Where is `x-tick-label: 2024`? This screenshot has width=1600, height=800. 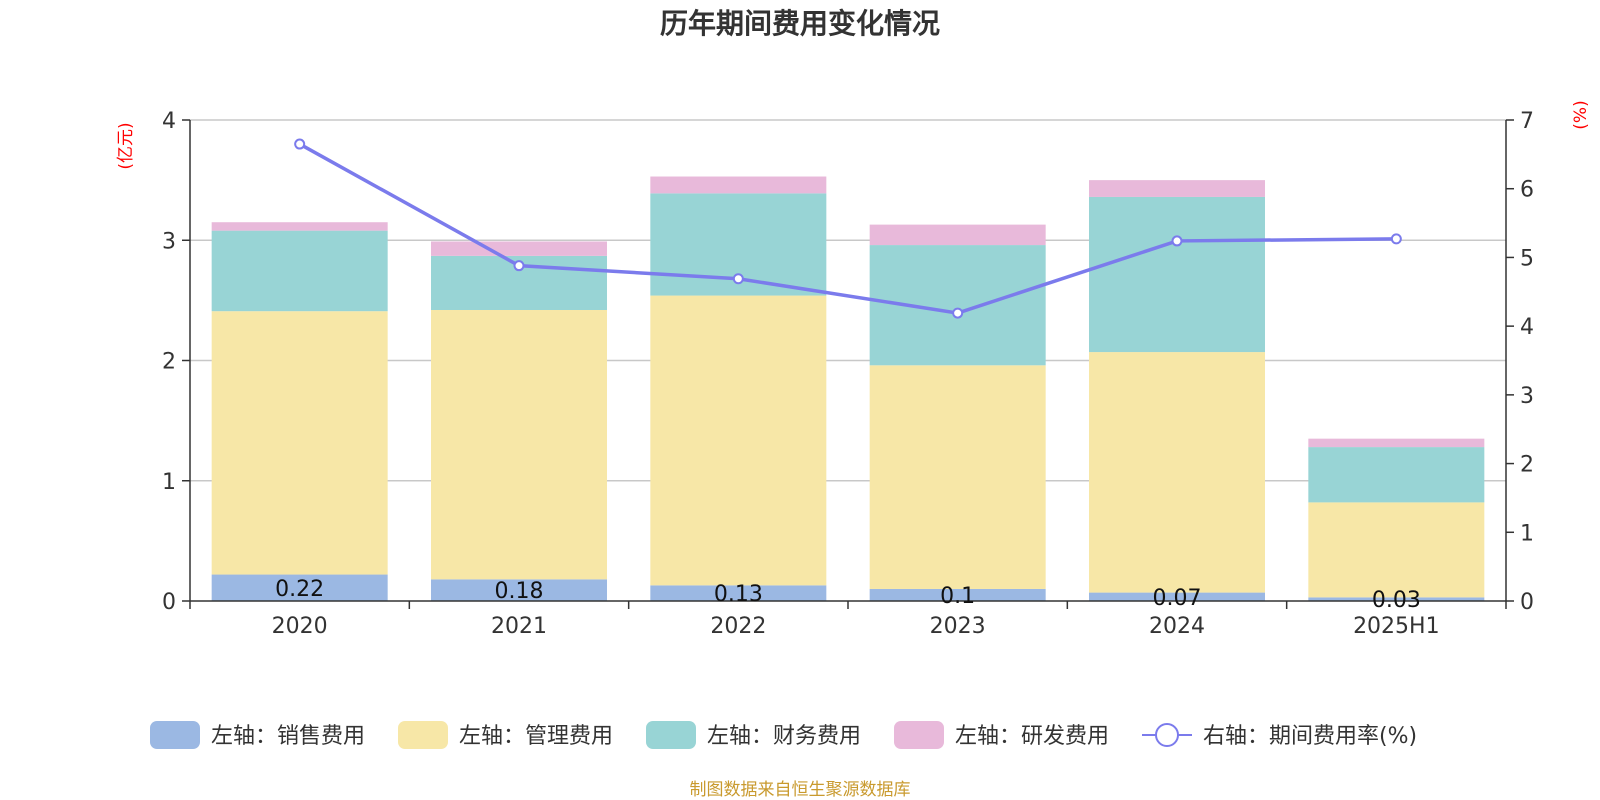 x-tick-label: 2024 is located at coordinates (1177, 626).